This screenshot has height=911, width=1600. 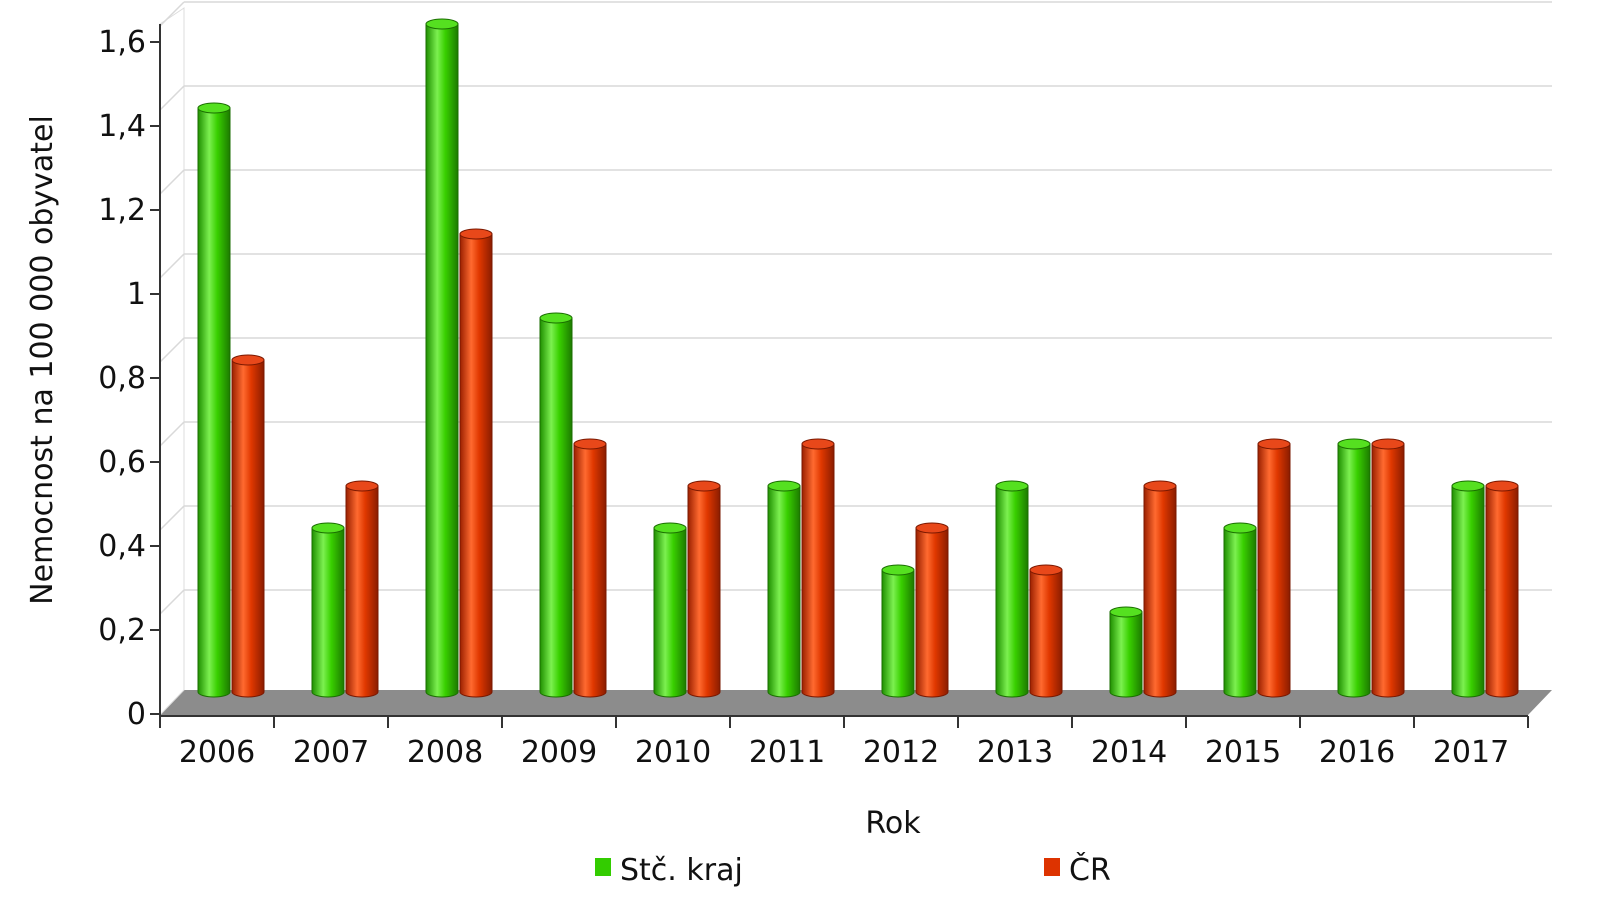 I want to click on legend: Stč. kraj ČR, so click(x=853, y=869).